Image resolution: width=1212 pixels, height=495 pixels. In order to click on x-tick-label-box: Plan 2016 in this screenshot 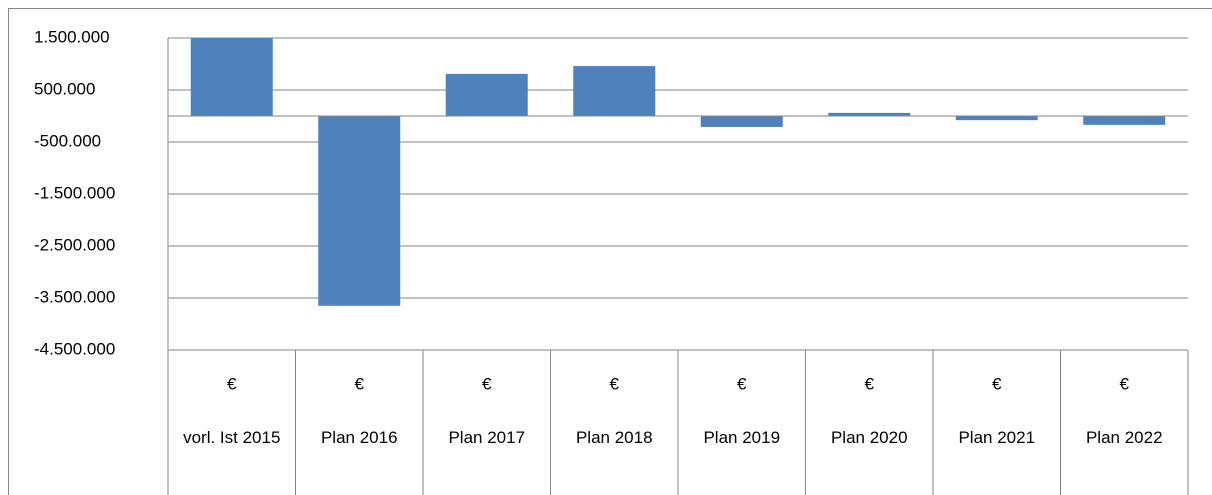, I will do `click(359, 437)`.